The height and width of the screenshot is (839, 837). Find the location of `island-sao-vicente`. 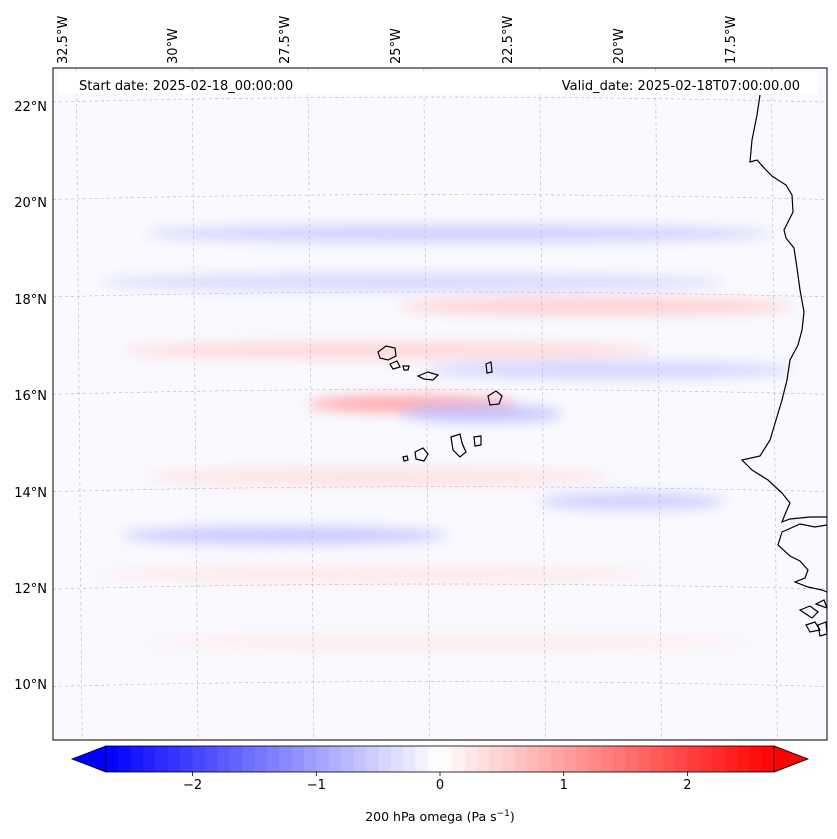

island-sao-vicente is located at coordinates (395, 365).